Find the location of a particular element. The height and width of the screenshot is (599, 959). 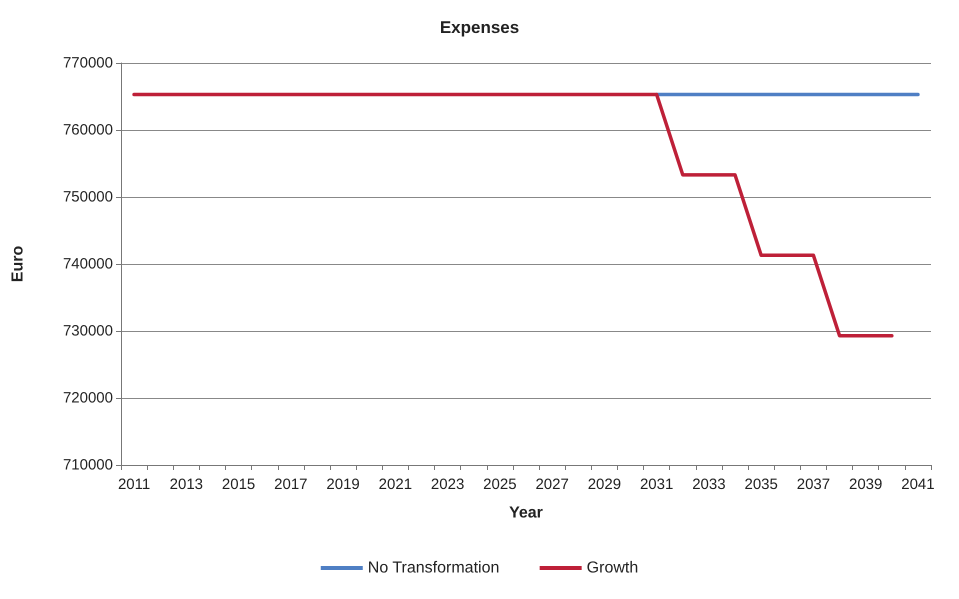

y-tick-label: 760000 is located at coordinates (87, 130).